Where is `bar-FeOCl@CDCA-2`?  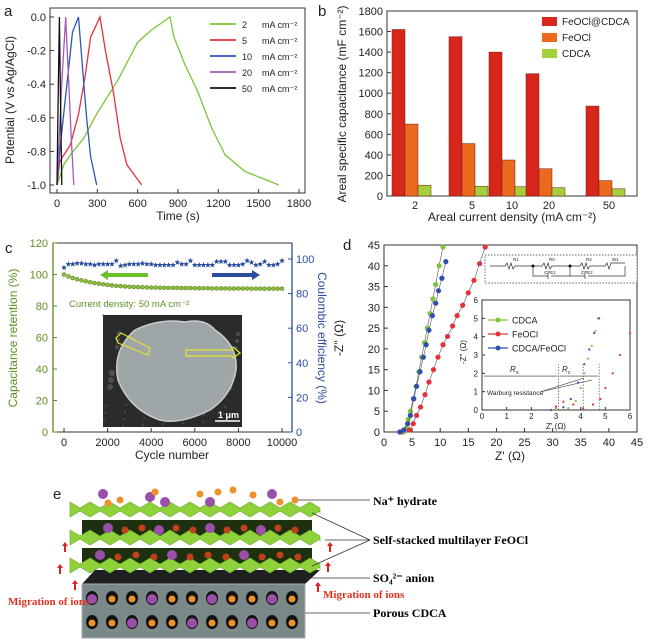
bar-FeOCl@CDCA-2 is located at coordinates (398, 113).